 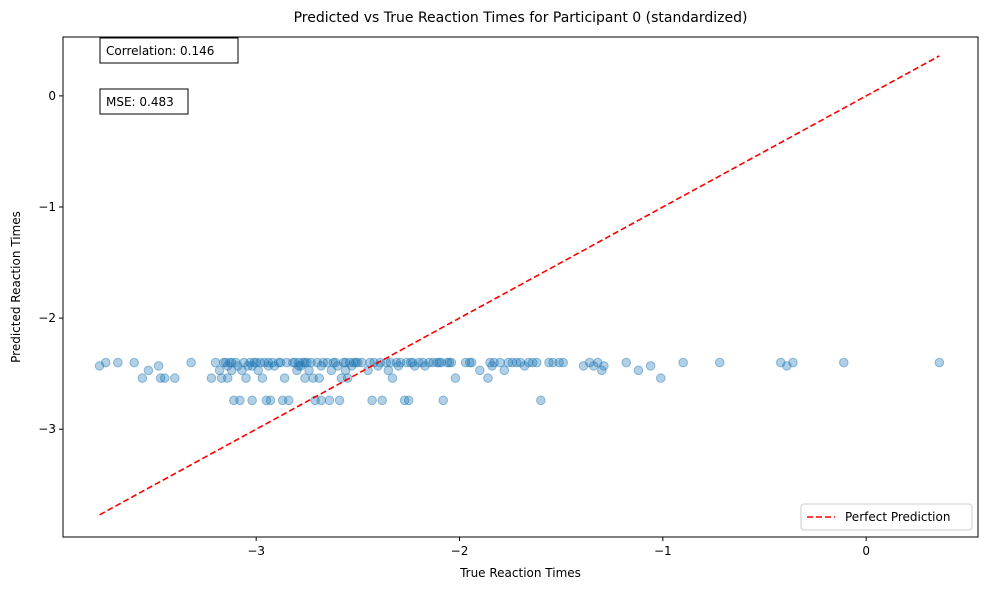 What do you see at coordinates (140, 102) in the screenshot?
I see `mse-annotation: MSE: 0.483` at bounding box center [140, 102].